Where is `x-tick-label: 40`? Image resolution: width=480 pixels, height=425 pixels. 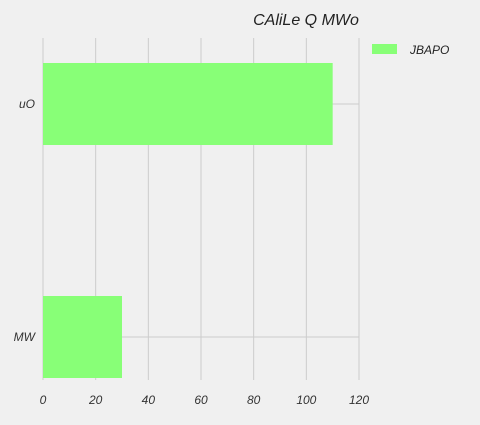
x-tick-label: 40 is located at coordinates (149, 400).